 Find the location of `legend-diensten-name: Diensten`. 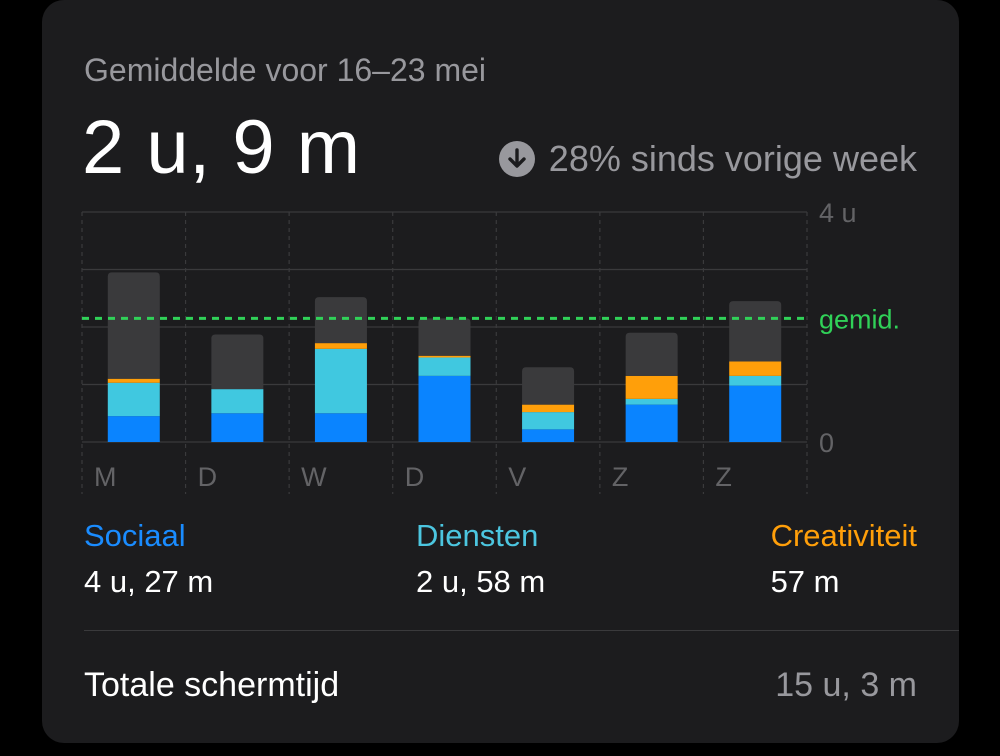

legend-diensten-name: Diensten is located at coordinates (477, 535).